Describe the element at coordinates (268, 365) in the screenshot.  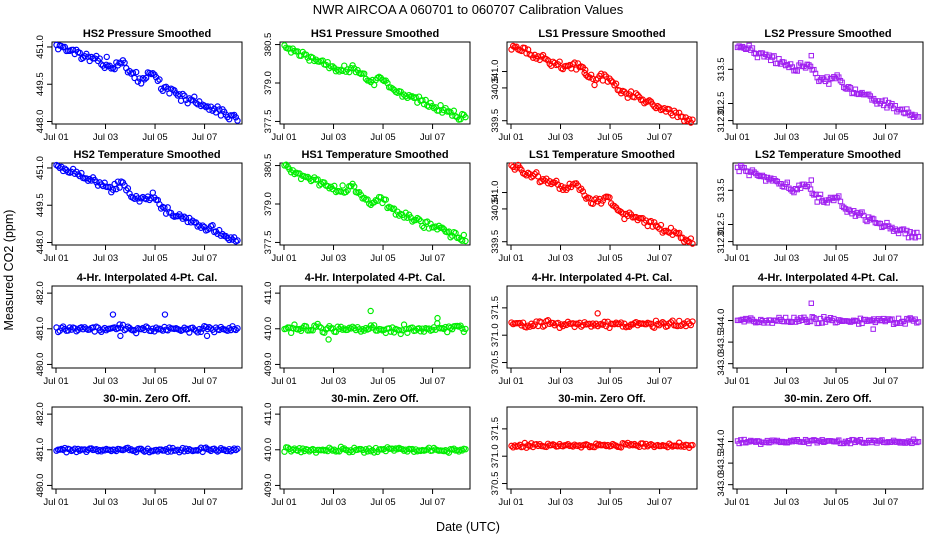
I see `y-tick-label: 409.0` at that location.